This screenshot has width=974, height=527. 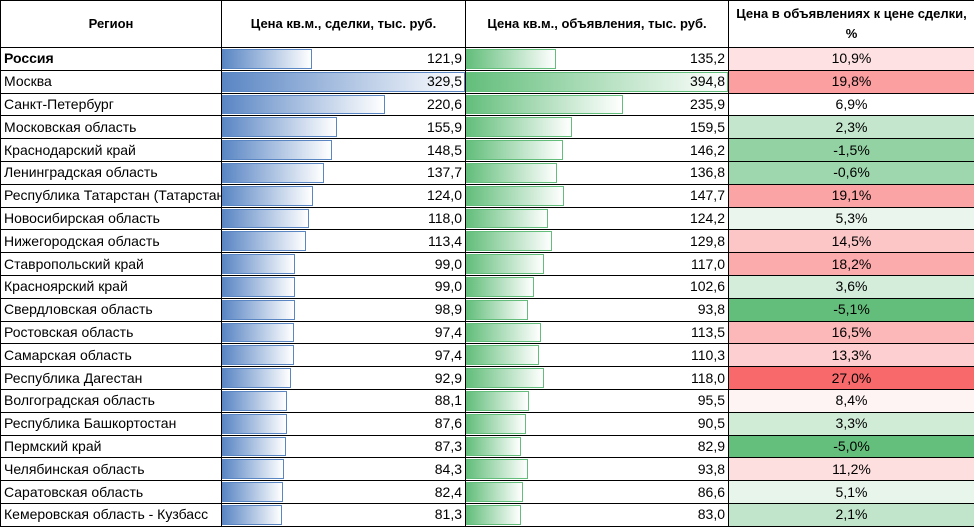 What do you see at coordinates (851, 423) in the screenshot?
I see `ratio-cell: 3,3%` at bounding box center [851, 423].